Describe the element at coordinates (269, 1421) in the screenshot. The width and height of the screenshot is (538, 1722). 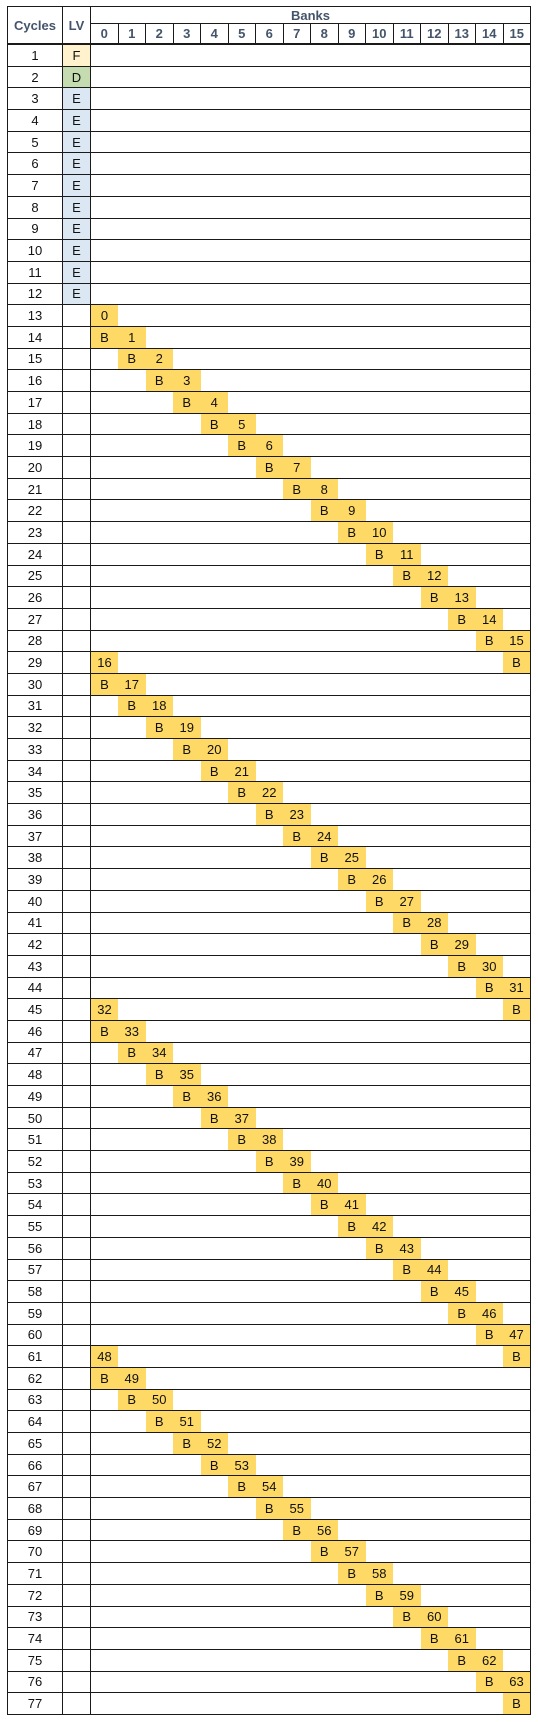
I see `table-row: 64 B 51` at that location.